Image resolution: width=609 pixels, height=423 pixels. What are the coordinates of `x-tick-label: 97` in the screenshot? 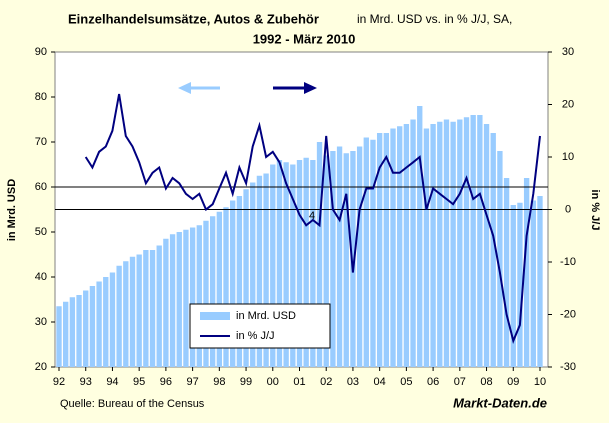 It's located at (192, 382).